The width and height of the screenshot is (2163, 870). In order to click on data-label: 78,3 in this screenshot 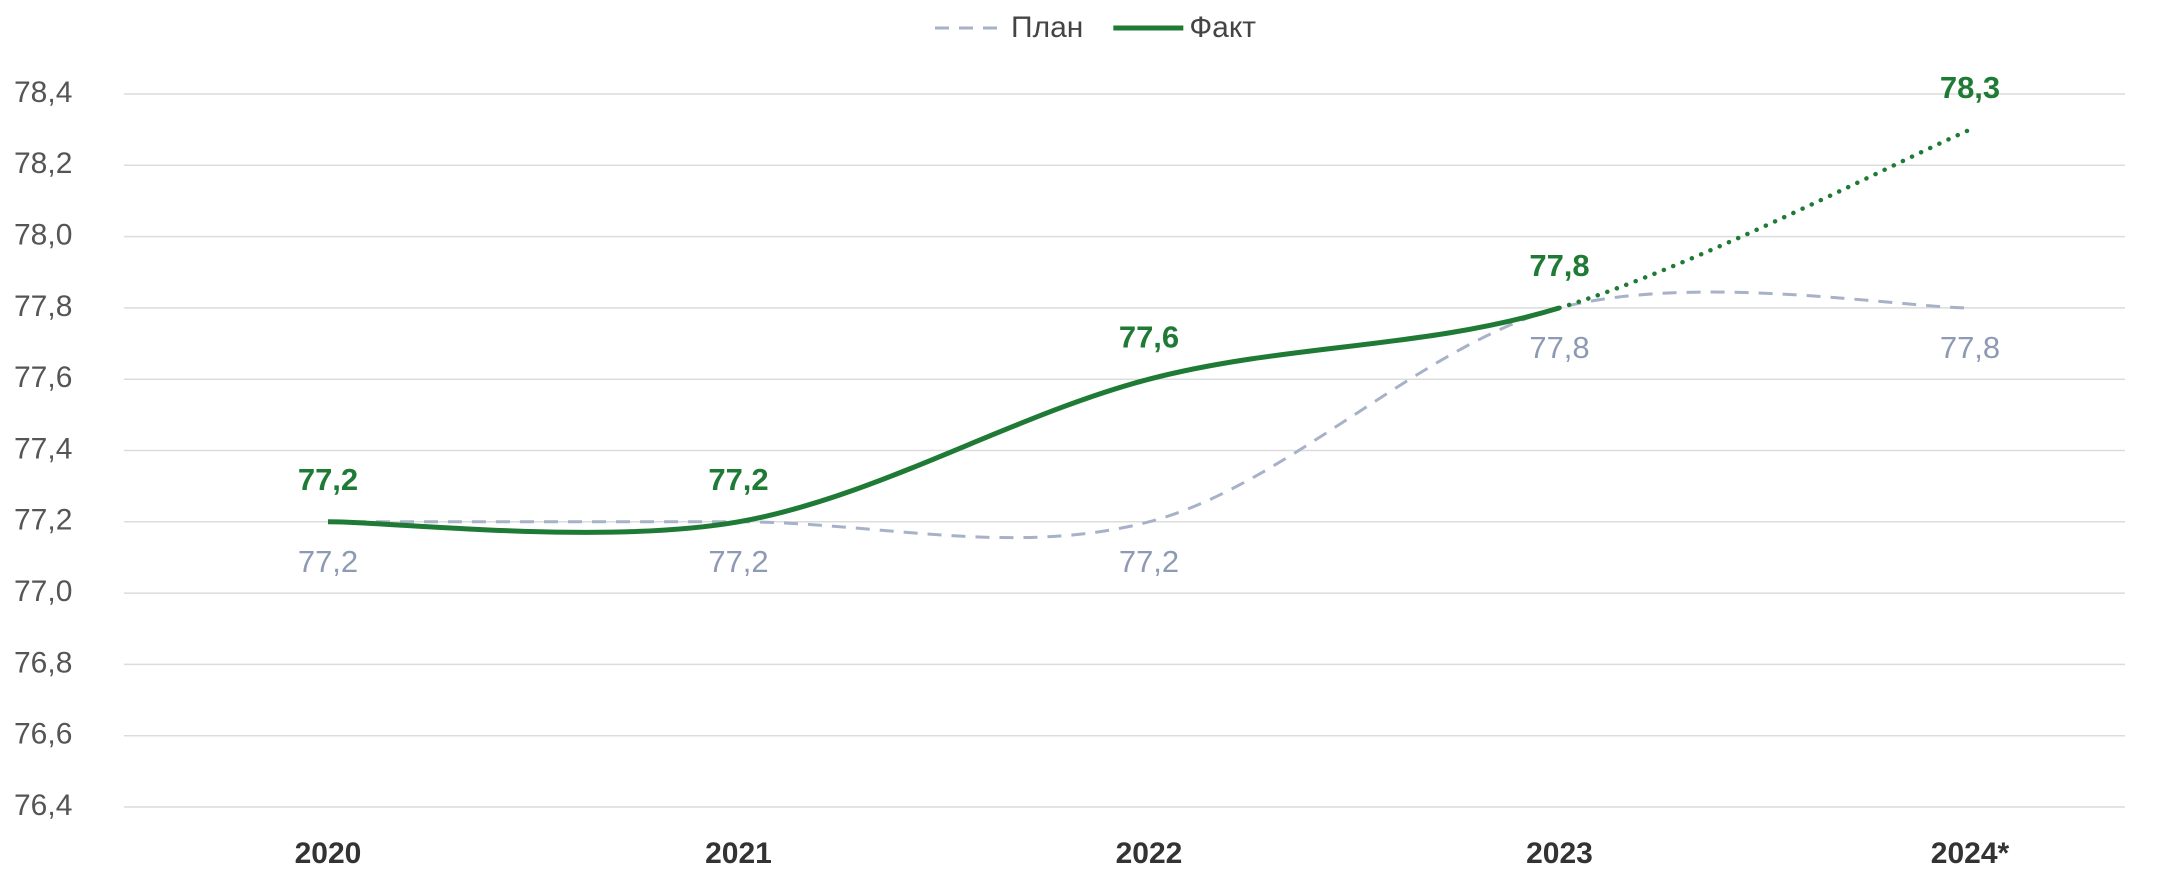, I will do `click(1970, 87)`.